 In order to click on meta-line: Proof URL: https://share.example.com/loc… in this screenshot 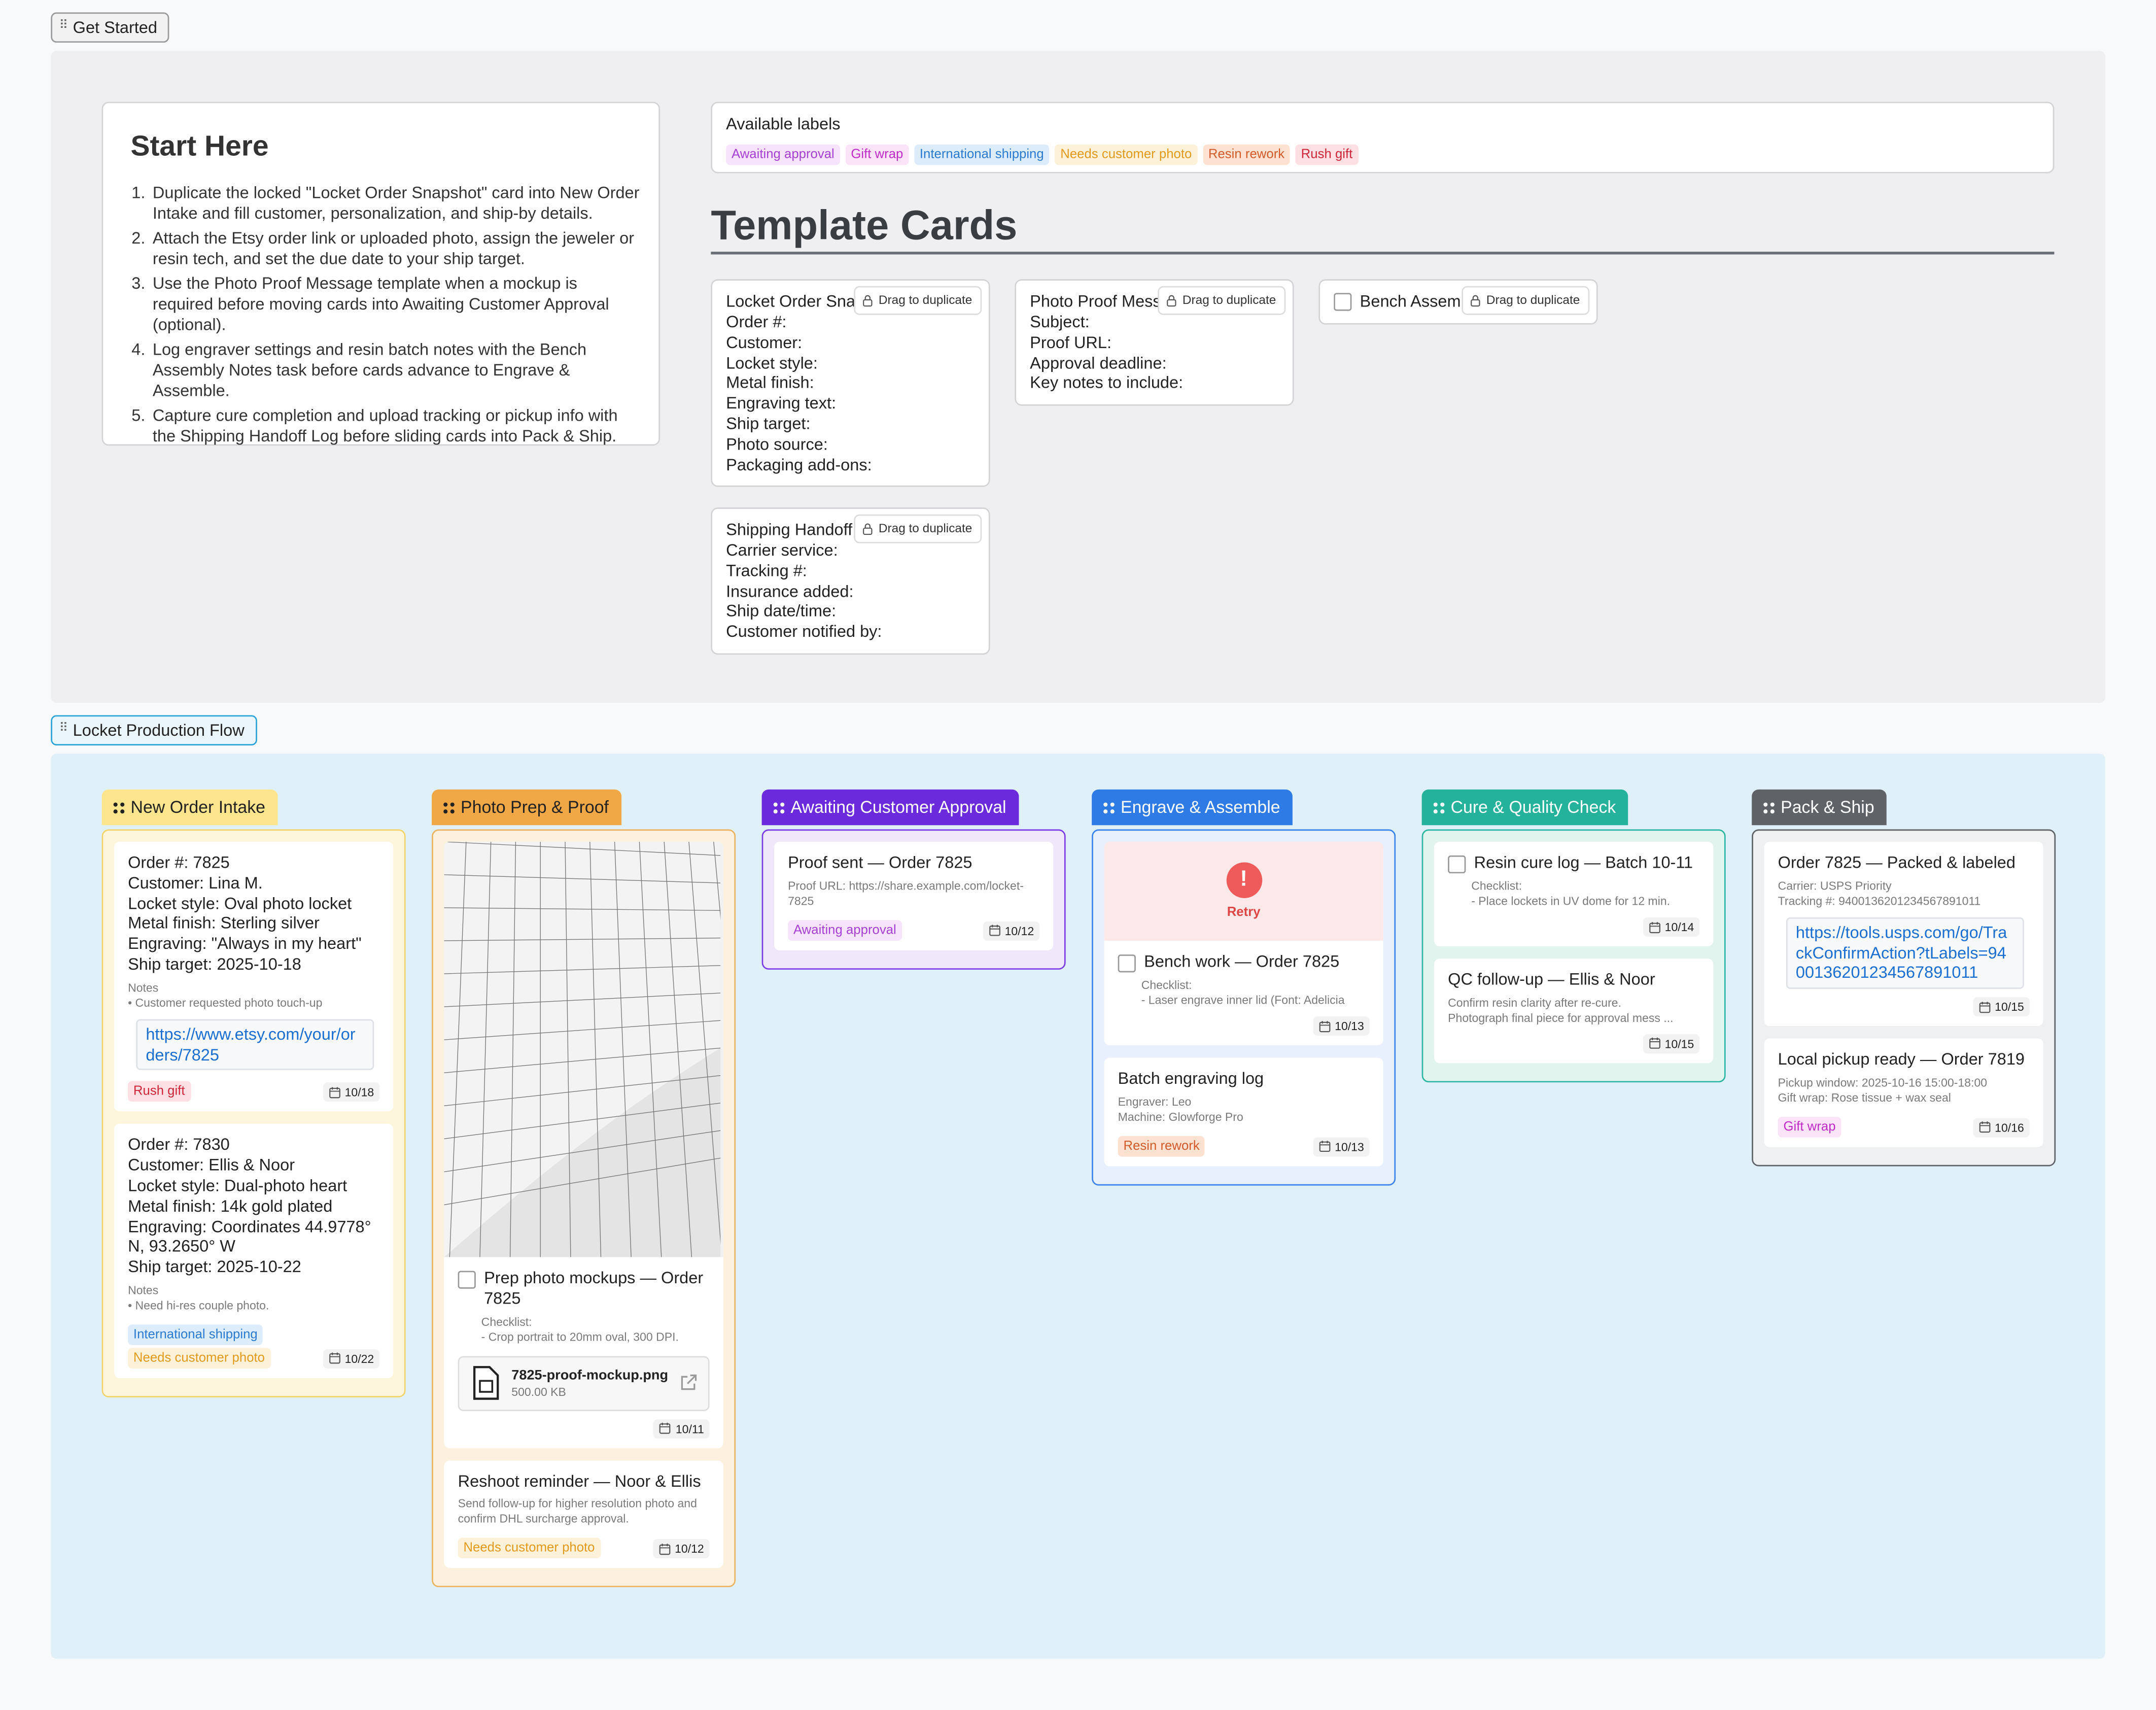, I will do `click(906, 893)`.